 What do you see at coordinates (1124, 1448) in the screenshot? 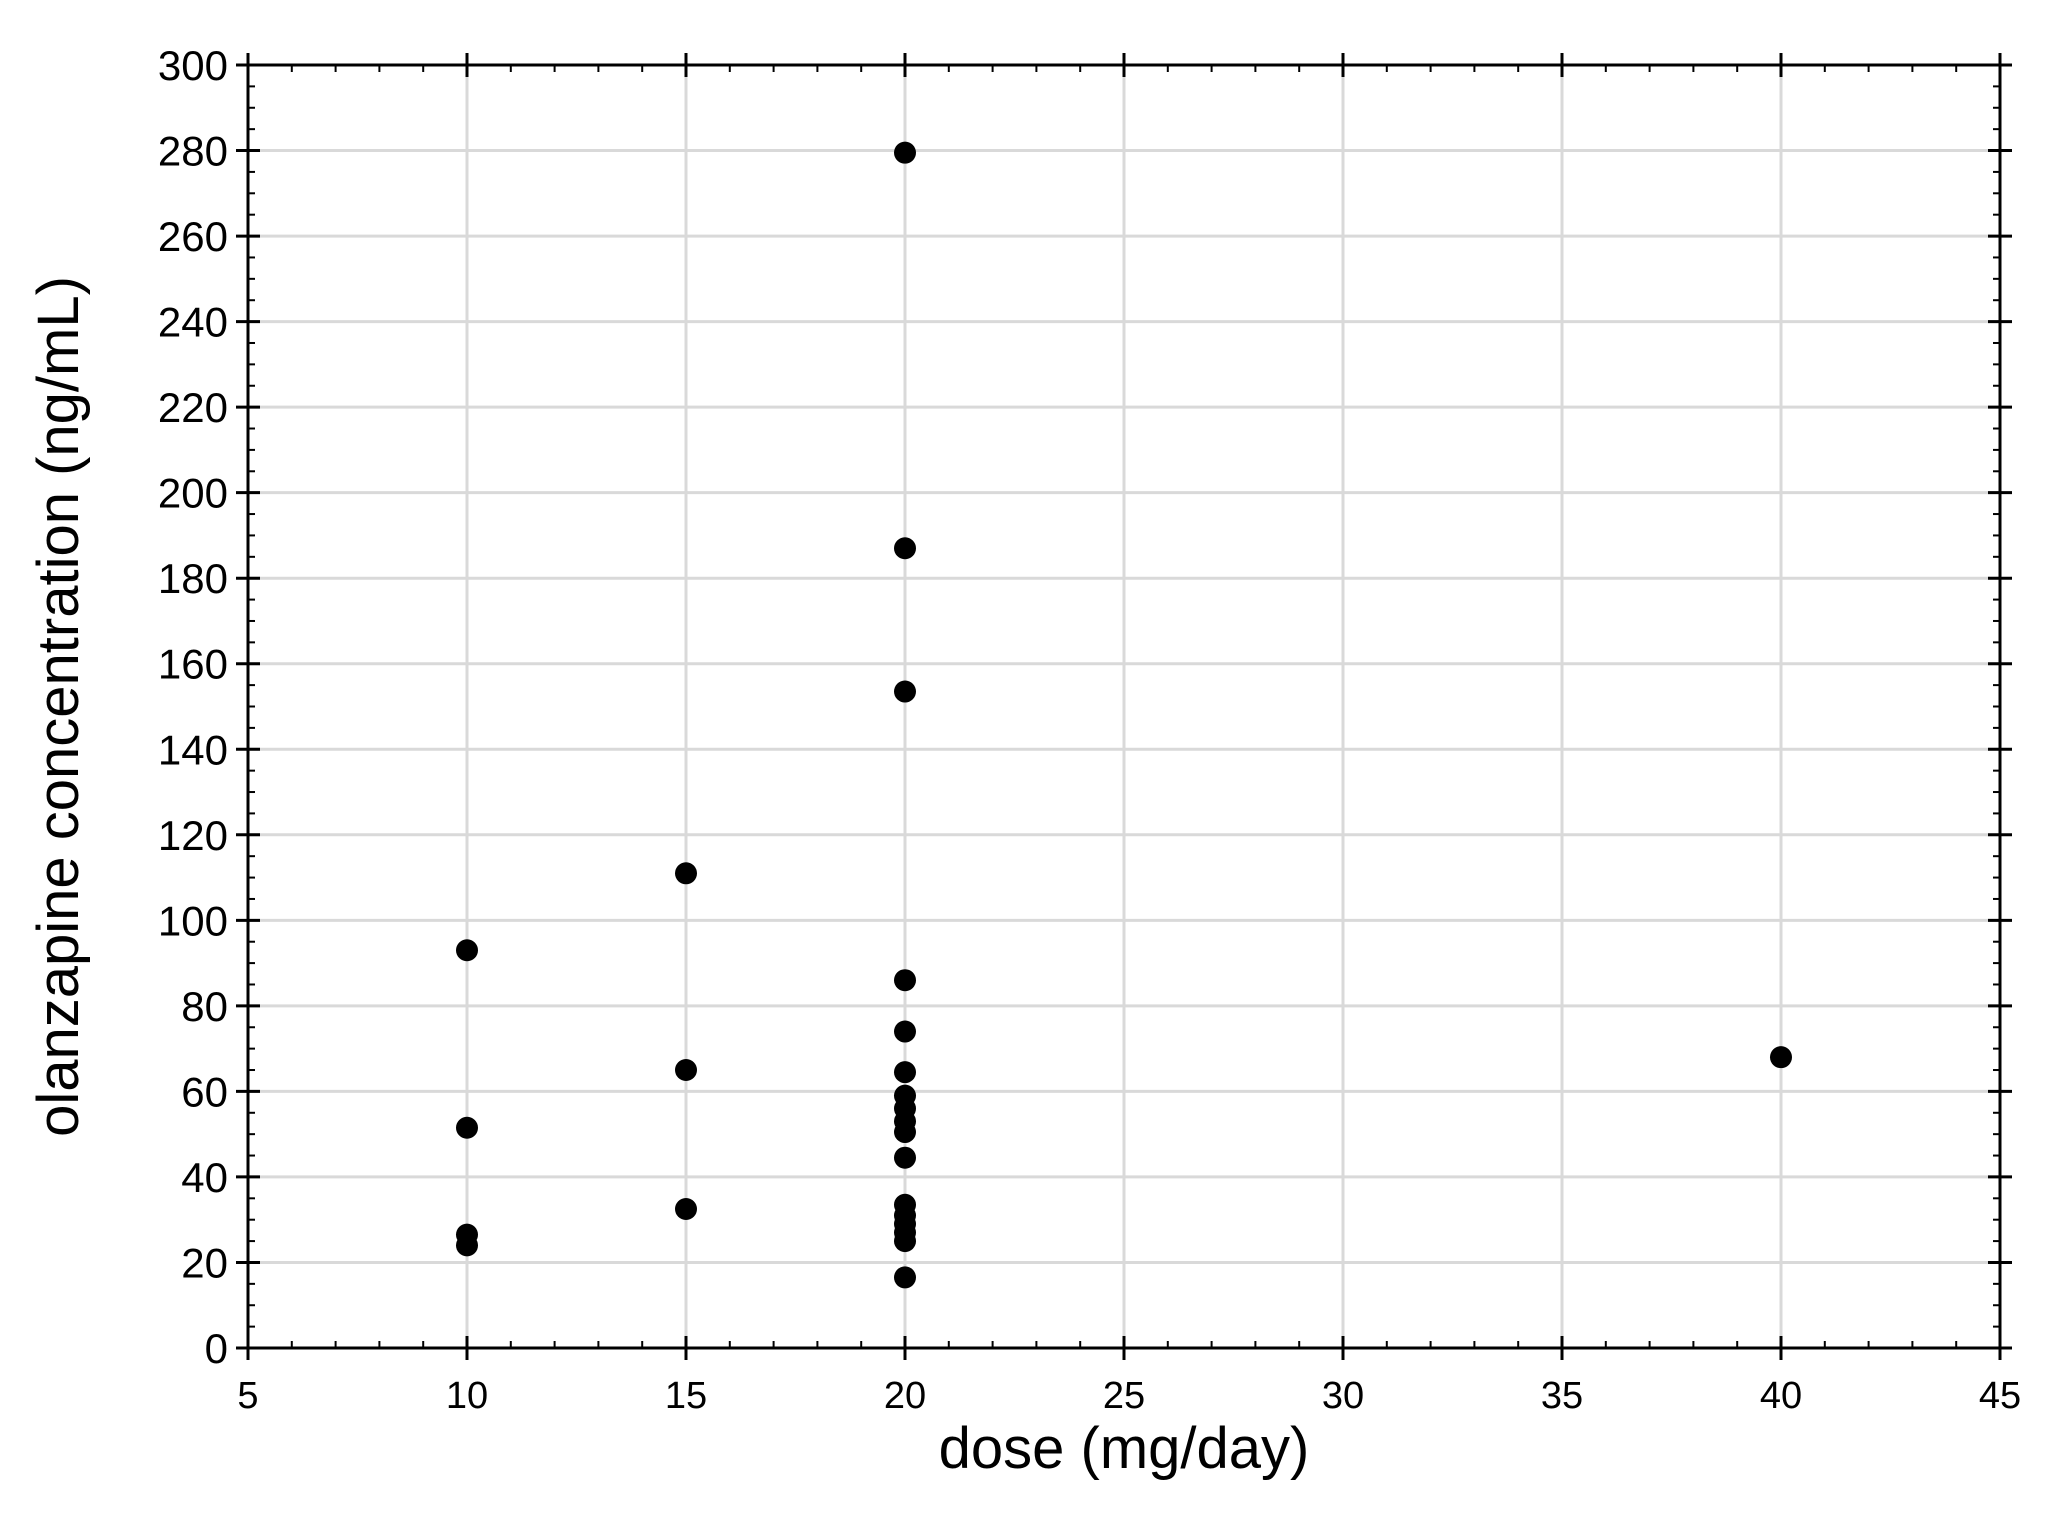
I see `x-axis-title: dose (mg/day)` at bounding box center [1124, 1448].